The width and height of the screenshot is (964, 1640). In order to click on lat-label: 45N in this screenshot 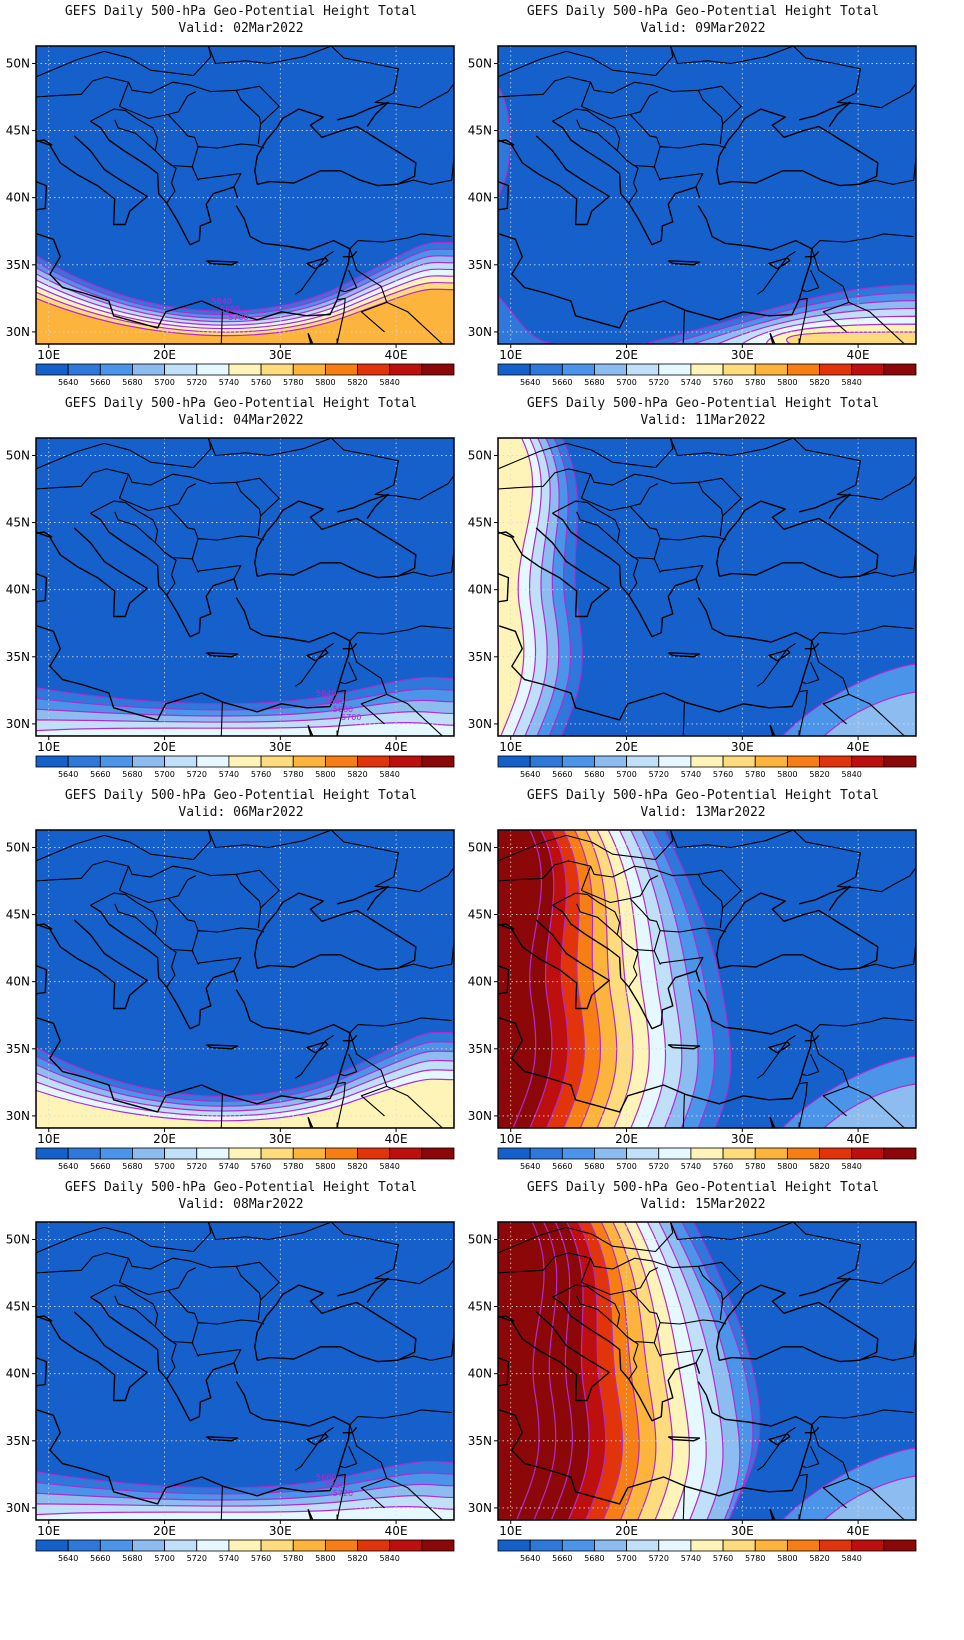, I will do `click(18, 915)`.